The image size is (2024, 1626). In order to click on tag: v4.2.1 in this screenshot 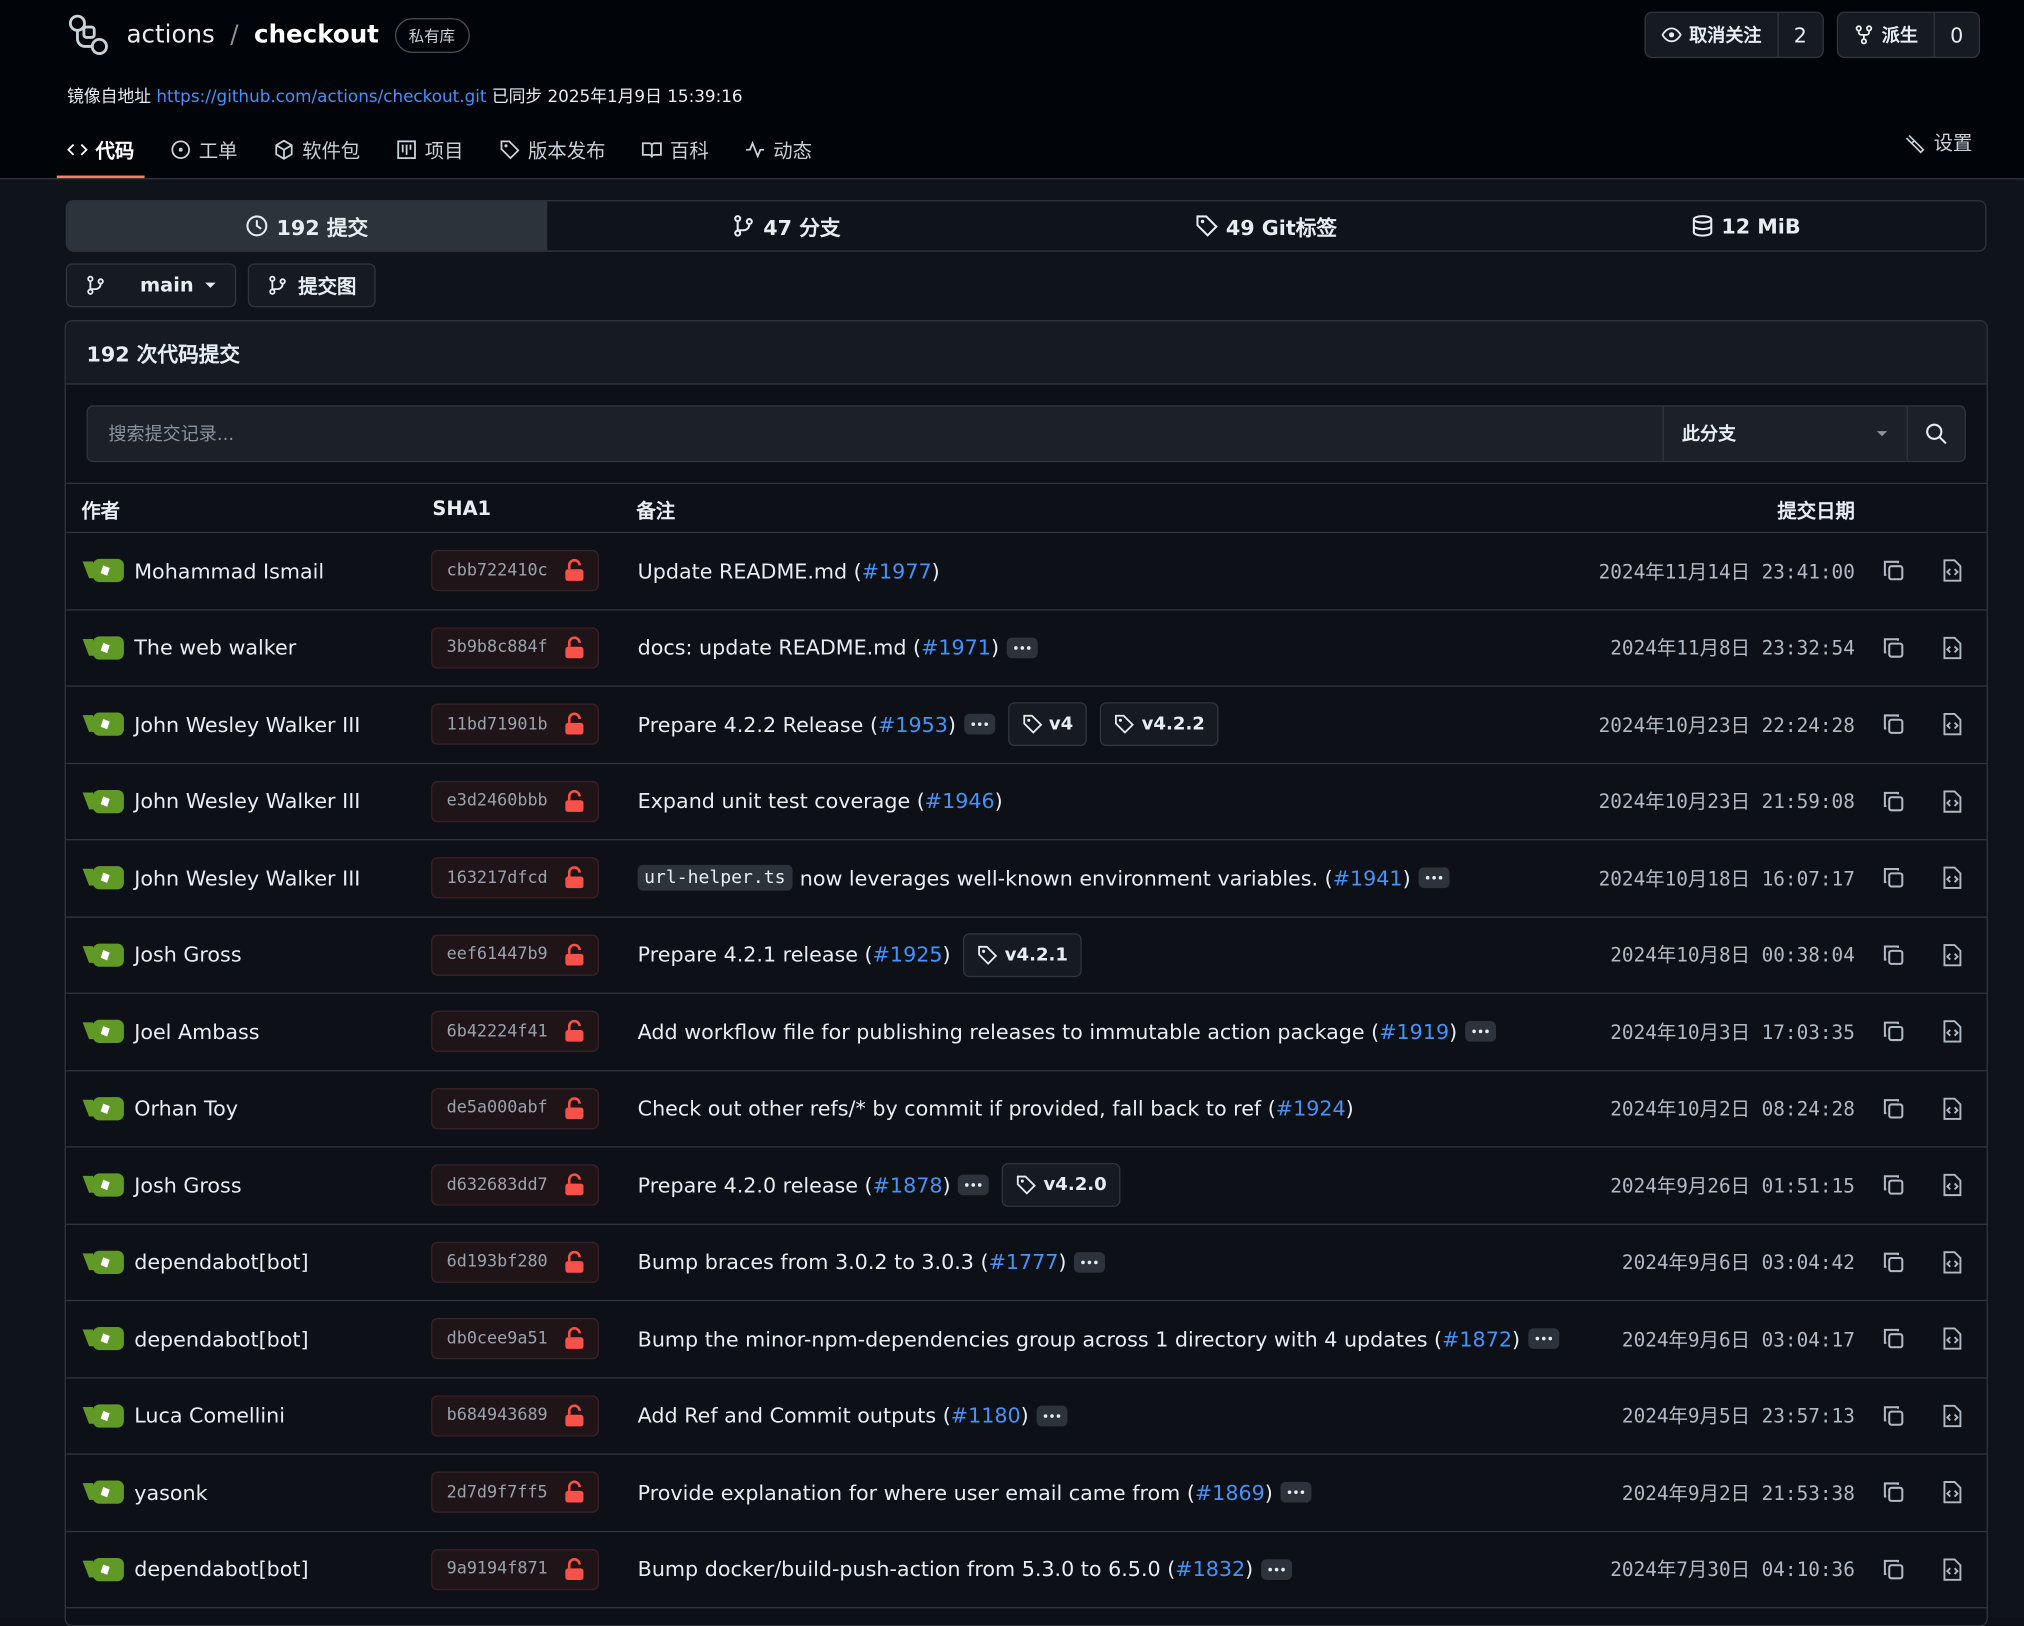, I will do `click(1023, 954)`.